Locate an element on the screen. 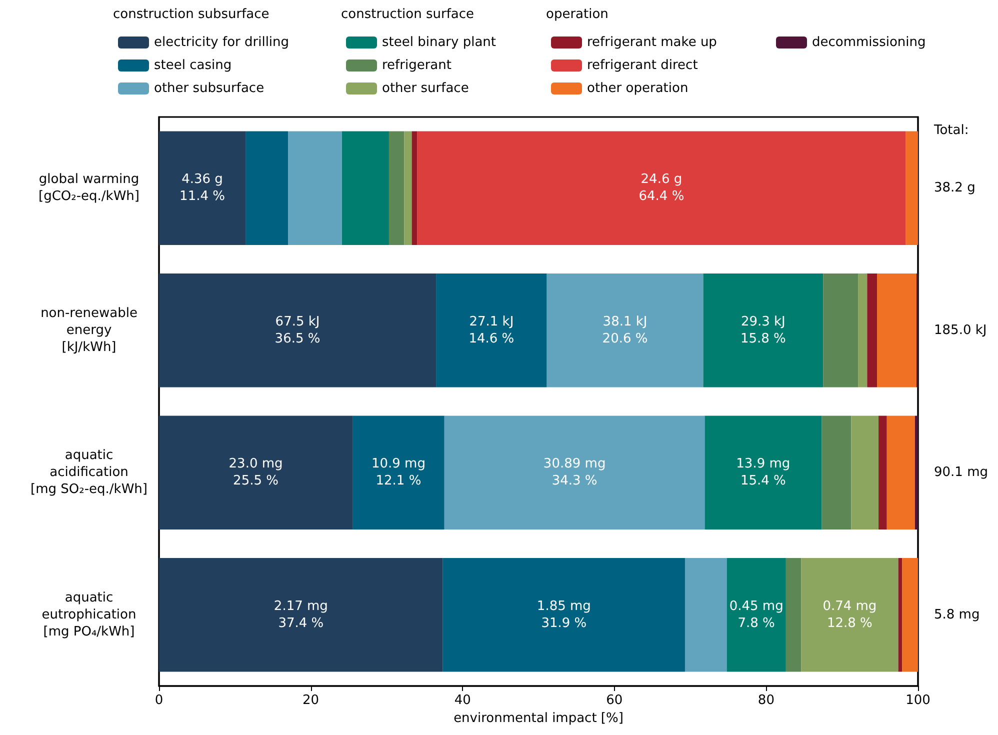  text: construction subsurface is located at coordinates (191, 14).